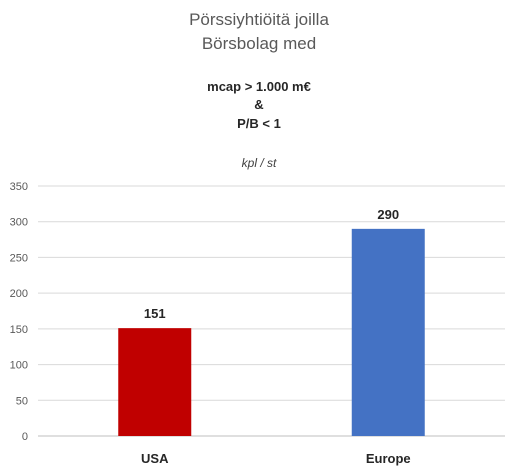  I want to click on y-tick-label: 300, so click(19, 223).